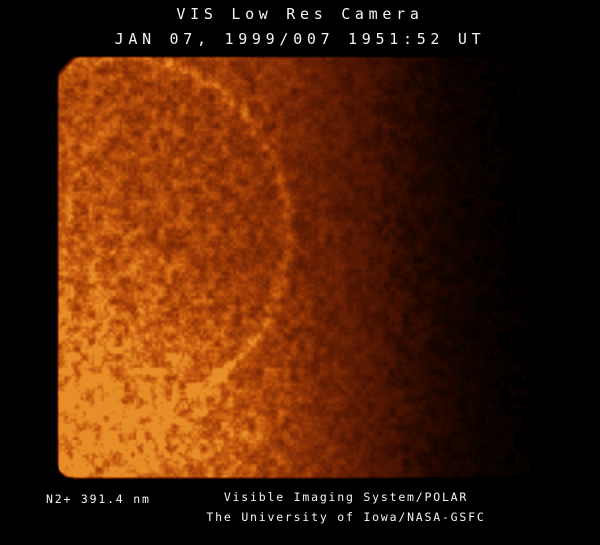  What do you see at coordinates (300, 14) in the screenshot?
I see `image-title: VIS Low Res Camera` at bounding box center [300, 14].